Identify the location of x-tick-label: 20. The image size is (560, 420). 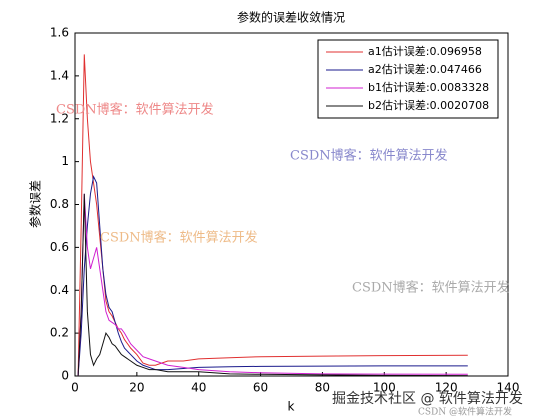
(136, 388).